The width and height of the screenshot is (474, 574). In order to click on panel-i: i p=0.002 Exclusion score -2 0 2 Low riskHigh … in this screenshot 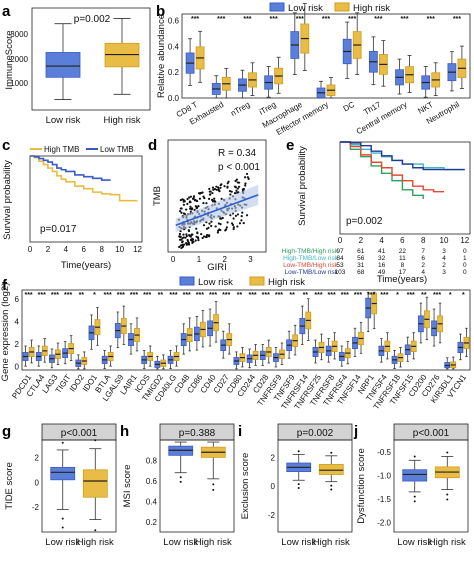, I will do `click(295, 485)`.